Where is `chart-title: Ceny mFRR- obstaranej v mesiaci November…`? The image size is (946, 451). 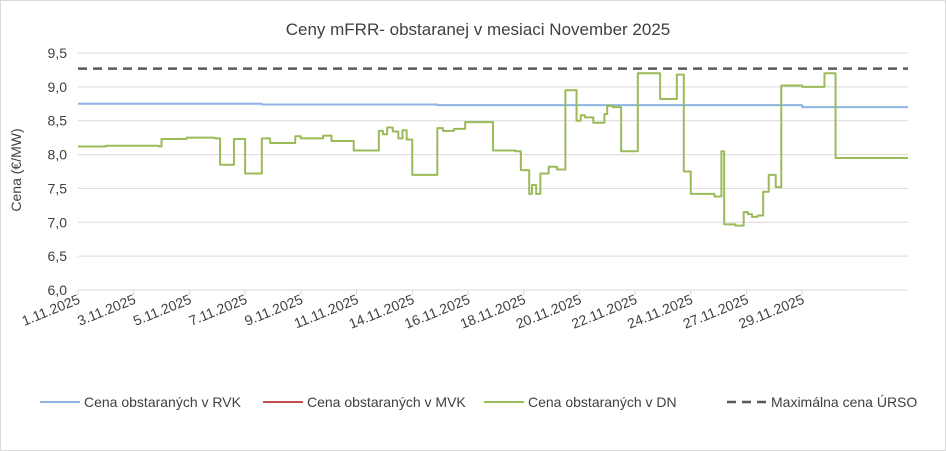
chart-title: Ceny mFRR- obstaranej v mesiaci November… is located at coordinates (478, 29).